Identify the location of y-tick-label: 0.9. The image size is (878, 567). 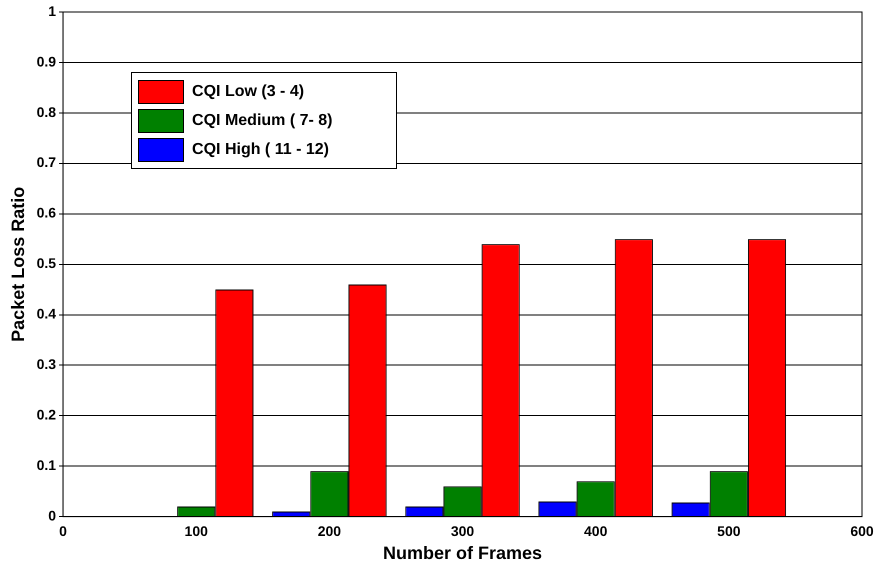
(46, 61).